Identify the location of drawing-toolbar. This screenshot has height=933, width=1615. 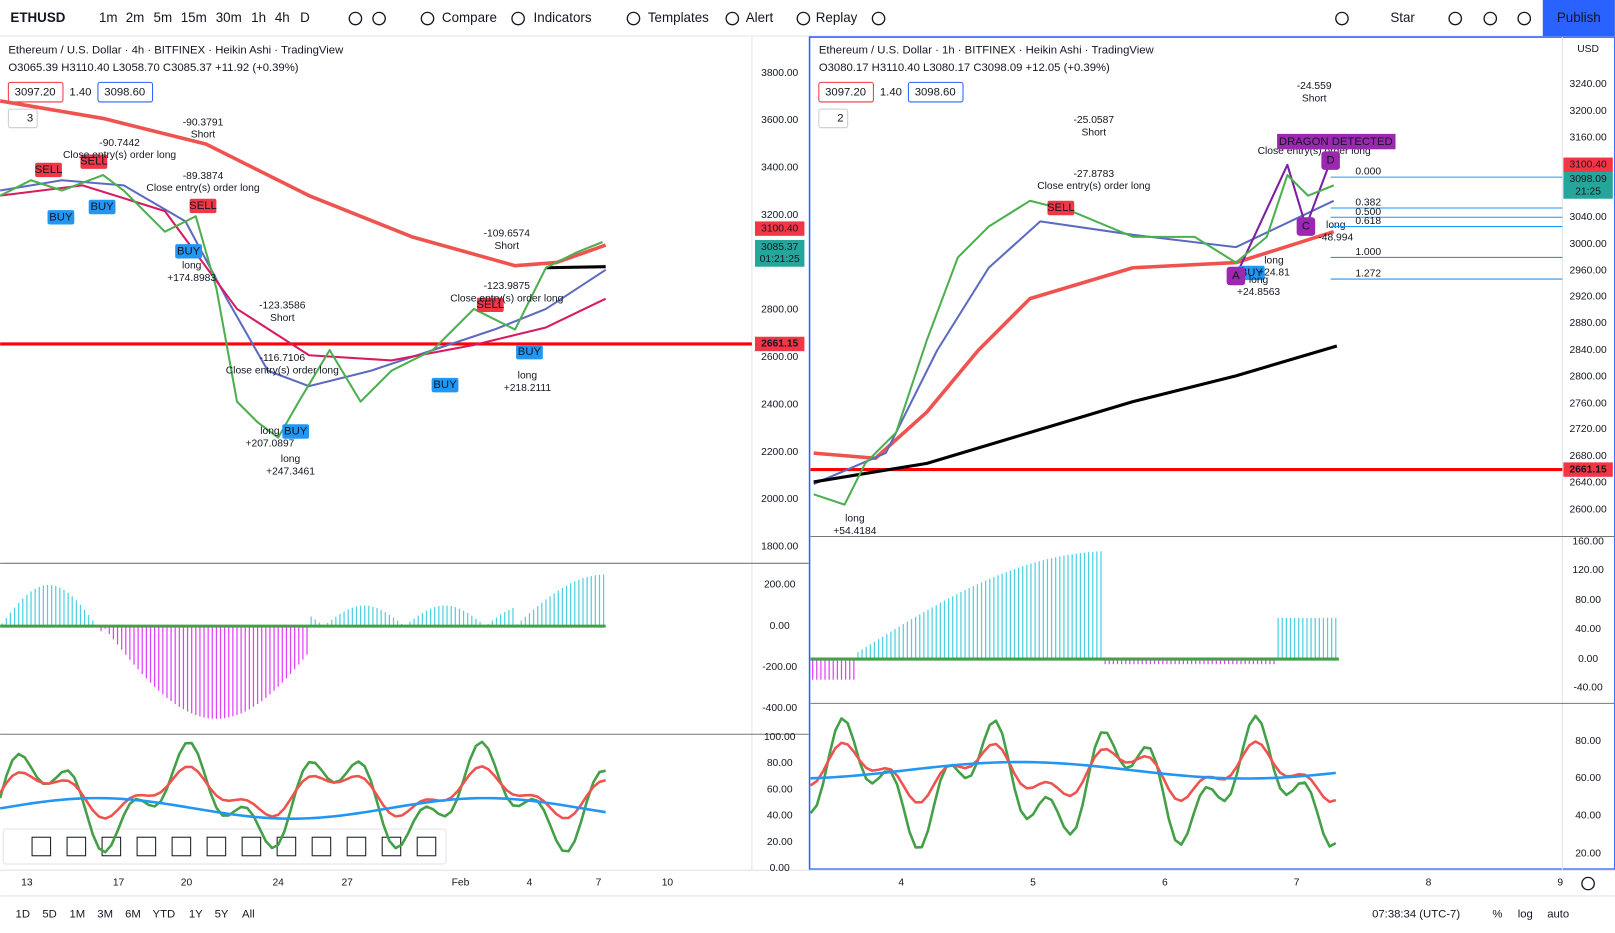
(224, 846).